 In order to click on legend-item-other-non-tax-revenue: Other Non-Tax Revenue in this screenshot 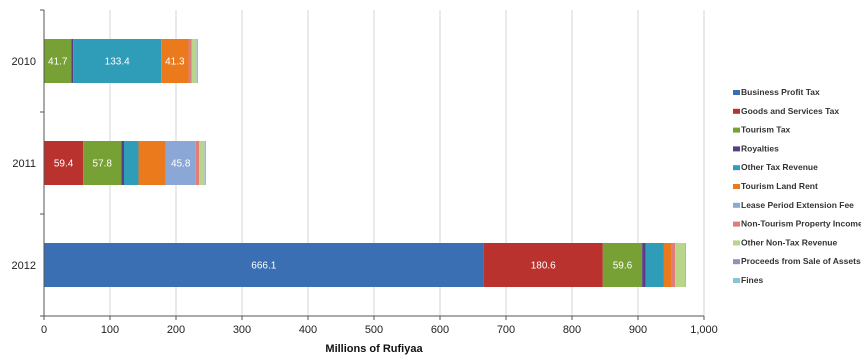, I will do `click(785, 242)`.